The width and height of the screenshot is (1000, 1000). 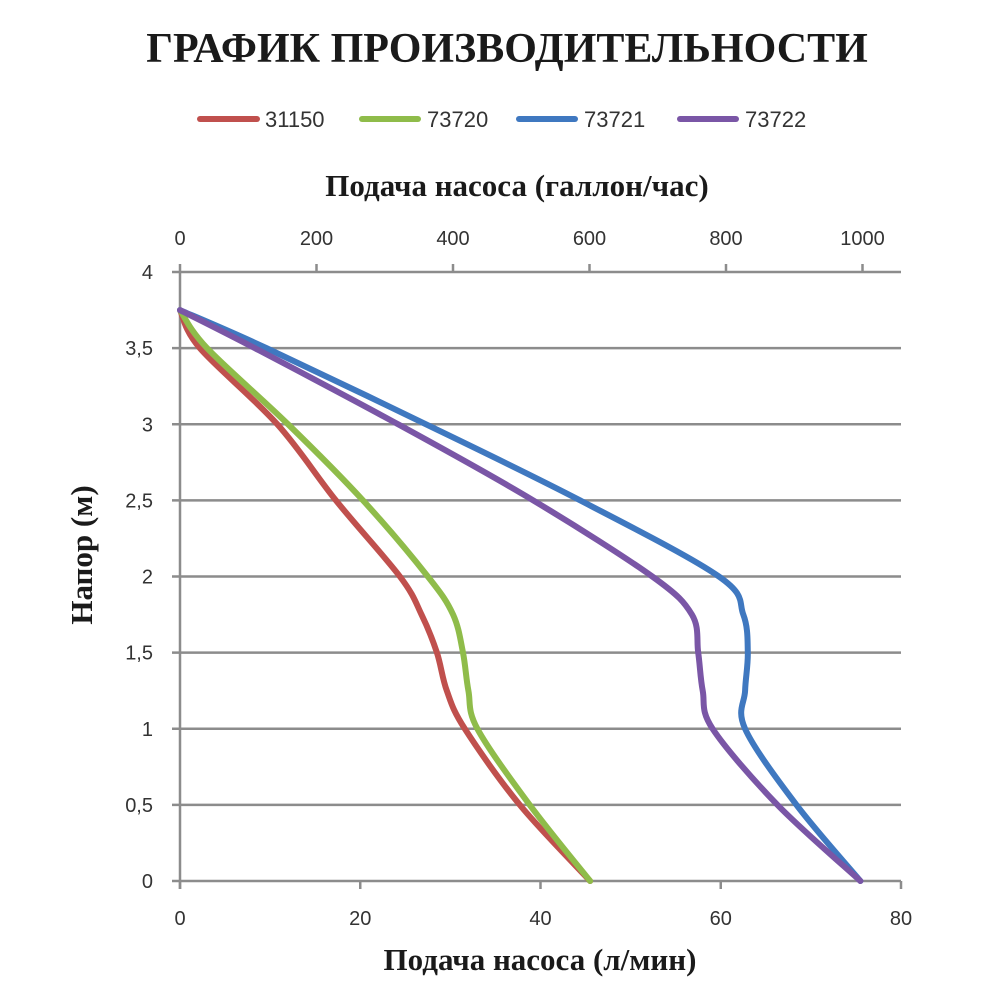 What do you see at coordinates (147, 425) in the screenshot?
I see `y-tick-label: 3` at bounding box center [147, 425].